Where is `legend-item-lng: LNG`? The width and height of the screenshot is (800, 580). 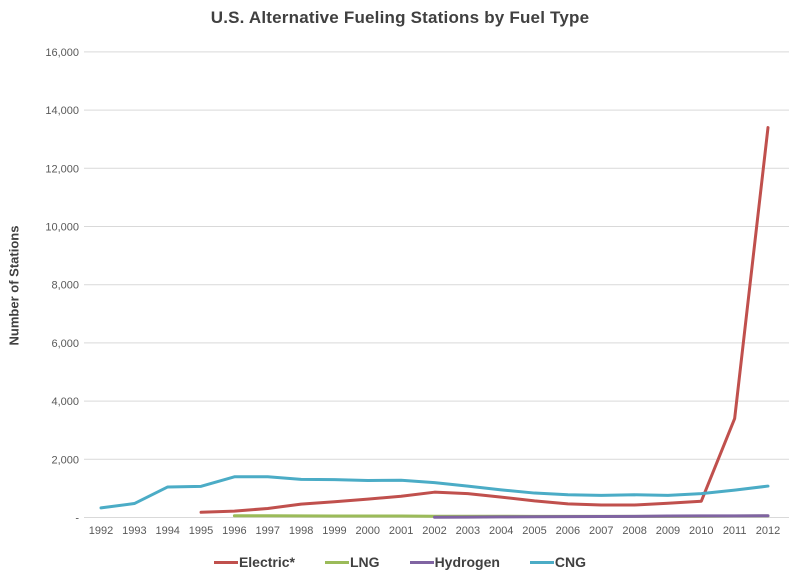
legend-item-lng: LNG is located at coordinates (352, 562).